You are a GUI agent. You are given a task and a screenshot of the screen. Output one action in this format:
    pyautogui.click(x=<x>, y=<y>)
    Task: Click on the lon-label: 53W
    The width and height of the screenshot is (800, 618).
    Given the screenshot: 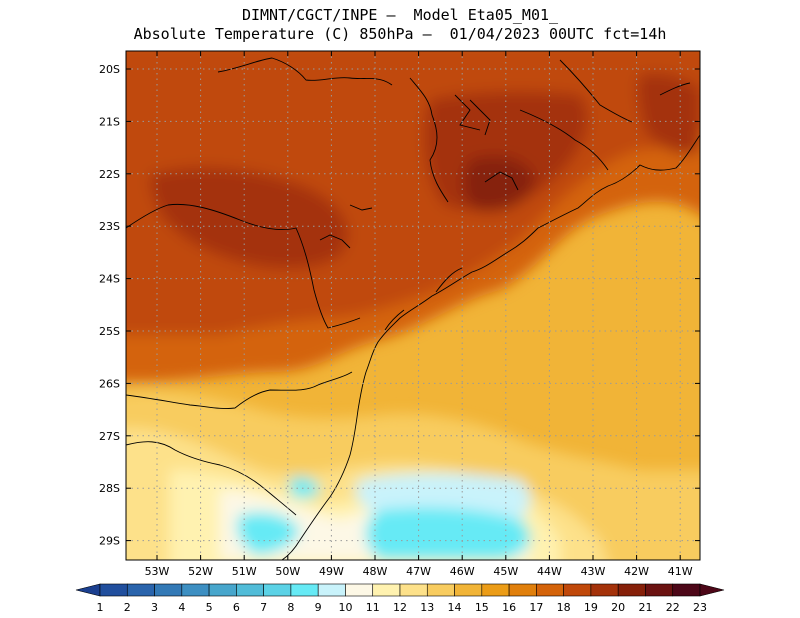 What is the action you would take?
    pyautogui.click(x=157, y=571)
    